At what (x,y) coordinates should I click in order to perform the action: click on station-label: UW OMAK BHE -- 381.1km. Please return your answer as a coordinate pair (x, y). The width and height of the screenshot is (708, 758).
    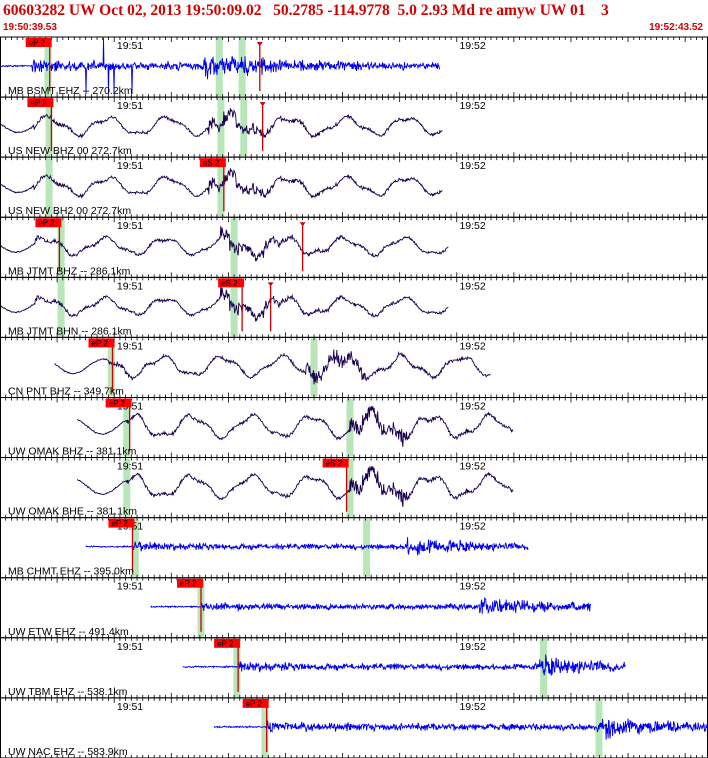
    Looking at the image, I should click on (72, 512).